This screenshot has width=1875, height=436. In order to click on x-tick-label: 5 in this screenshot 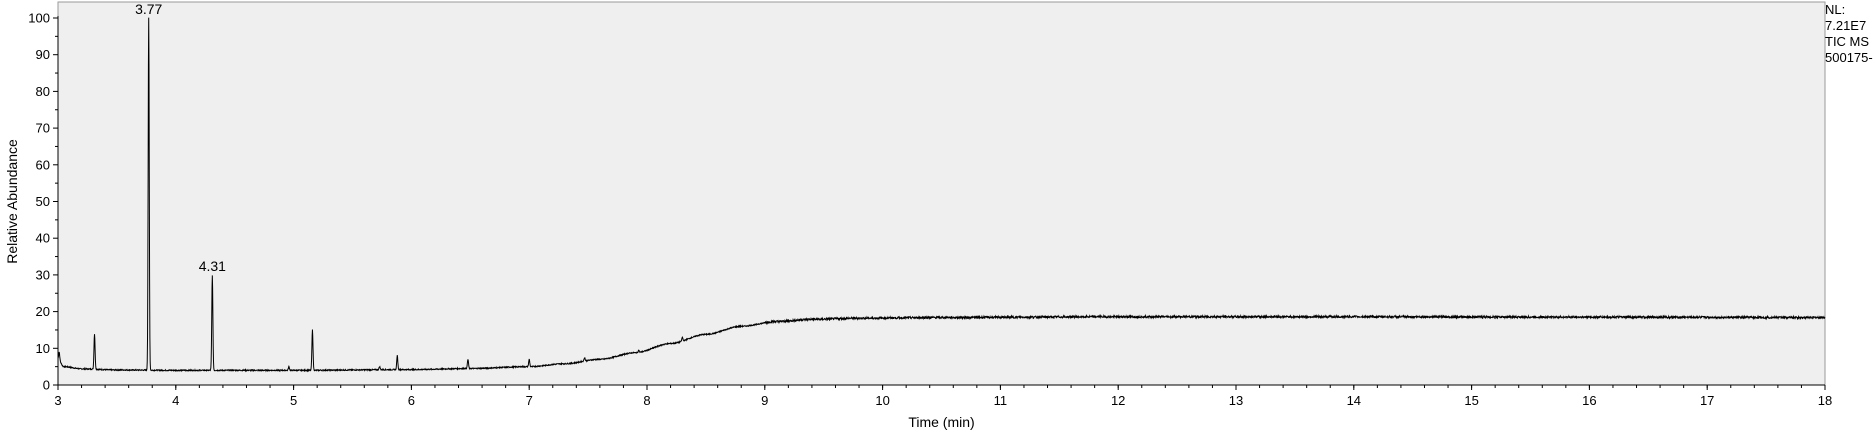, I will do `click(293, 400)`.